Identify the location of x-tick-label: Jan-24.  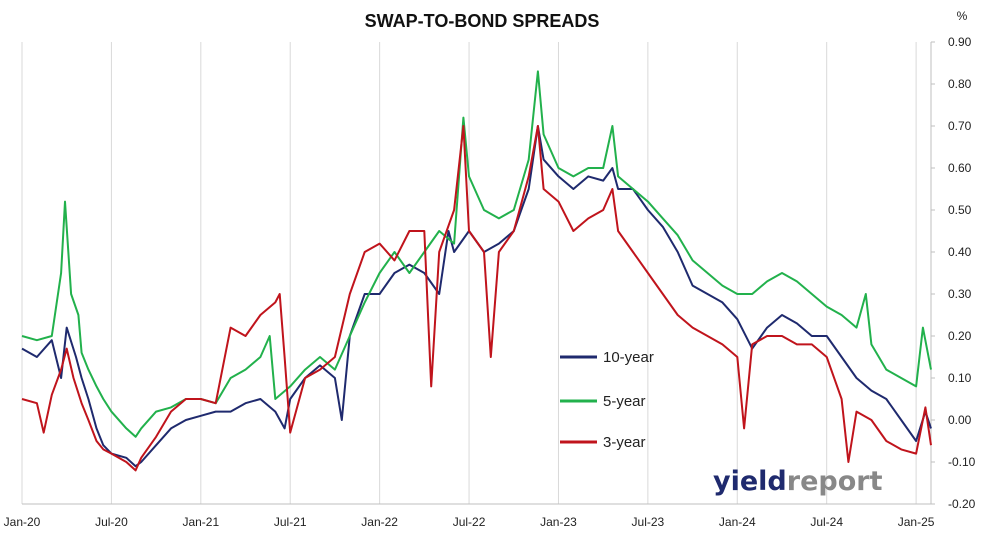
(737, 522).